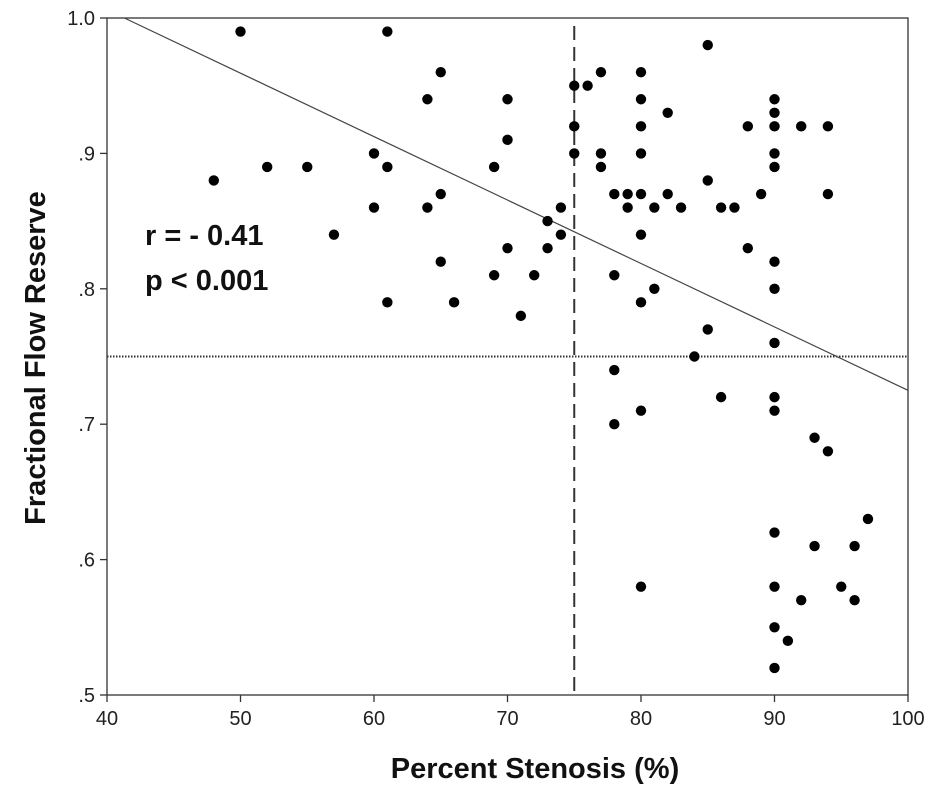 The height and width of the screenshot is (785, 932). What do you see at coordinates (87, 357) in the screenshot?
I see `y-axis-ticks: .5 .6 .7 .8 .9 1.0` at bounding box center [87, 357].